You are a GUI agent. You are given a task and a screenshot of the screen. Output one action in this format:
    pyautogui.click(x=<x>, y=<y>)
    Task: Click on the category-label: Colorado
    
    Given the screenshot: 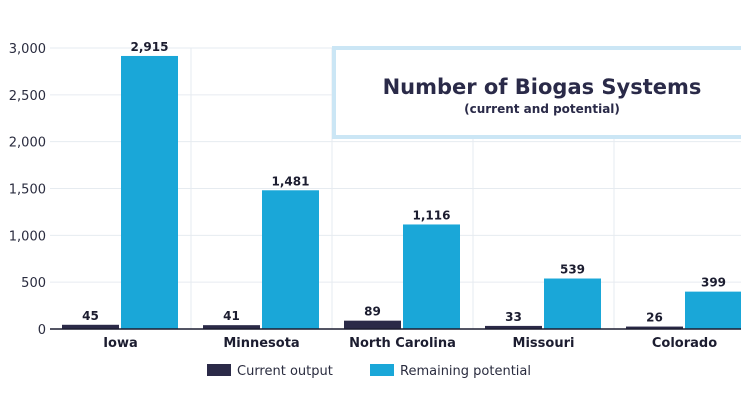 What is the action you would take?
    pyautogui.click(x=684, y=343)
    